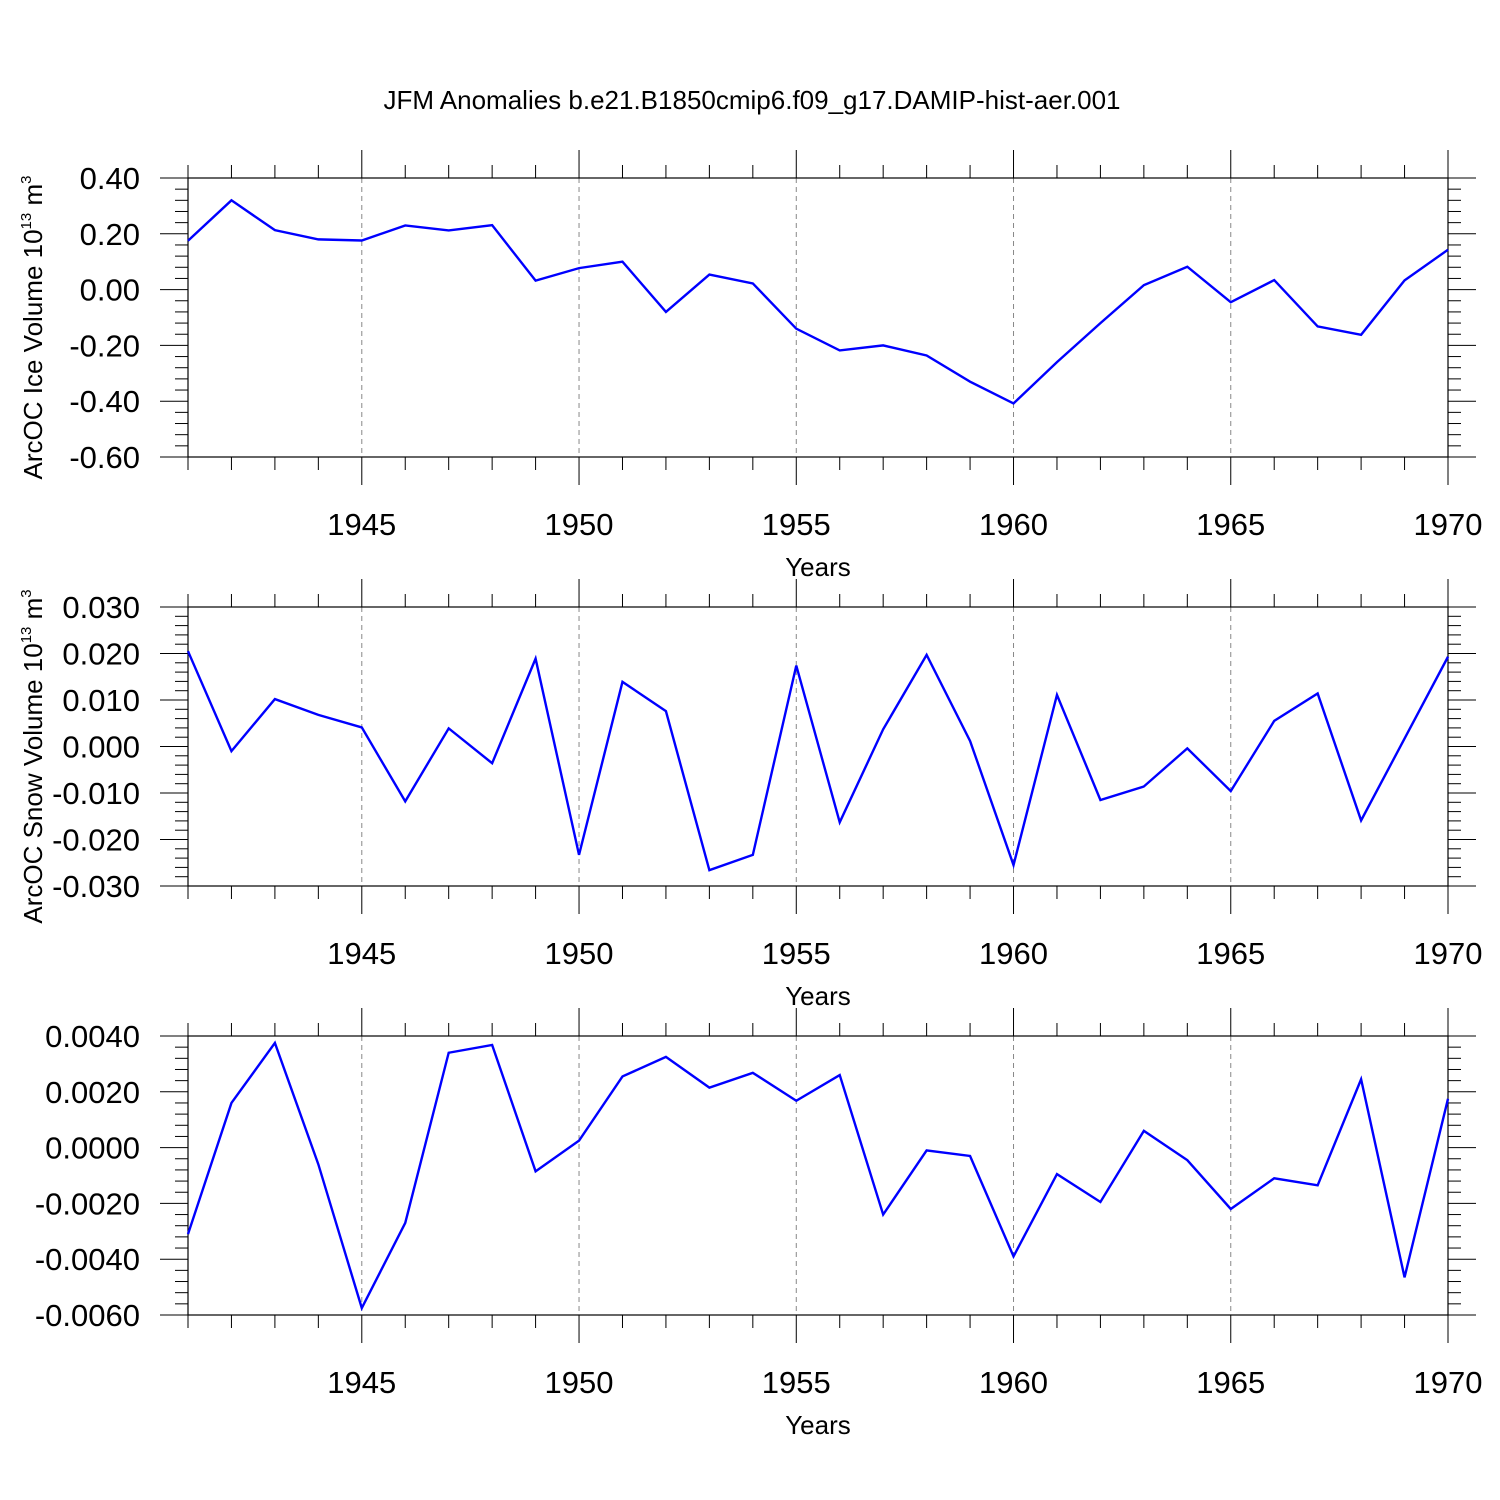 The image size is (1500, 1500). What do you see at coordinates (104, 345) in the screenshot?
I see `y-tick-label: -0.20` at bounding box center [104, 345].